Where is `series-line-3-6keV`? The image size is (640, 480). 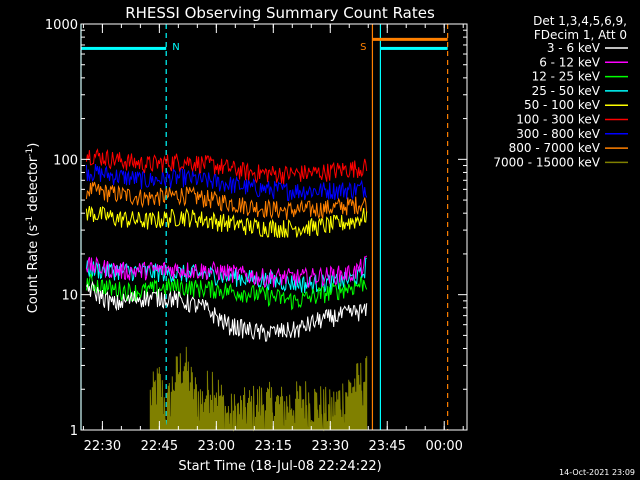
series-line-3-6keV is located at coordinates (226, 311).